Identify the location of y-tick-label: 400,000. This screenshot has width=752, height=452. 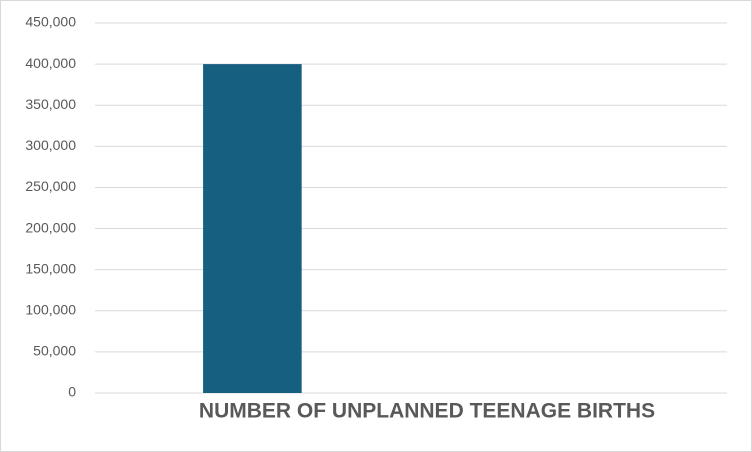
(50, 63).